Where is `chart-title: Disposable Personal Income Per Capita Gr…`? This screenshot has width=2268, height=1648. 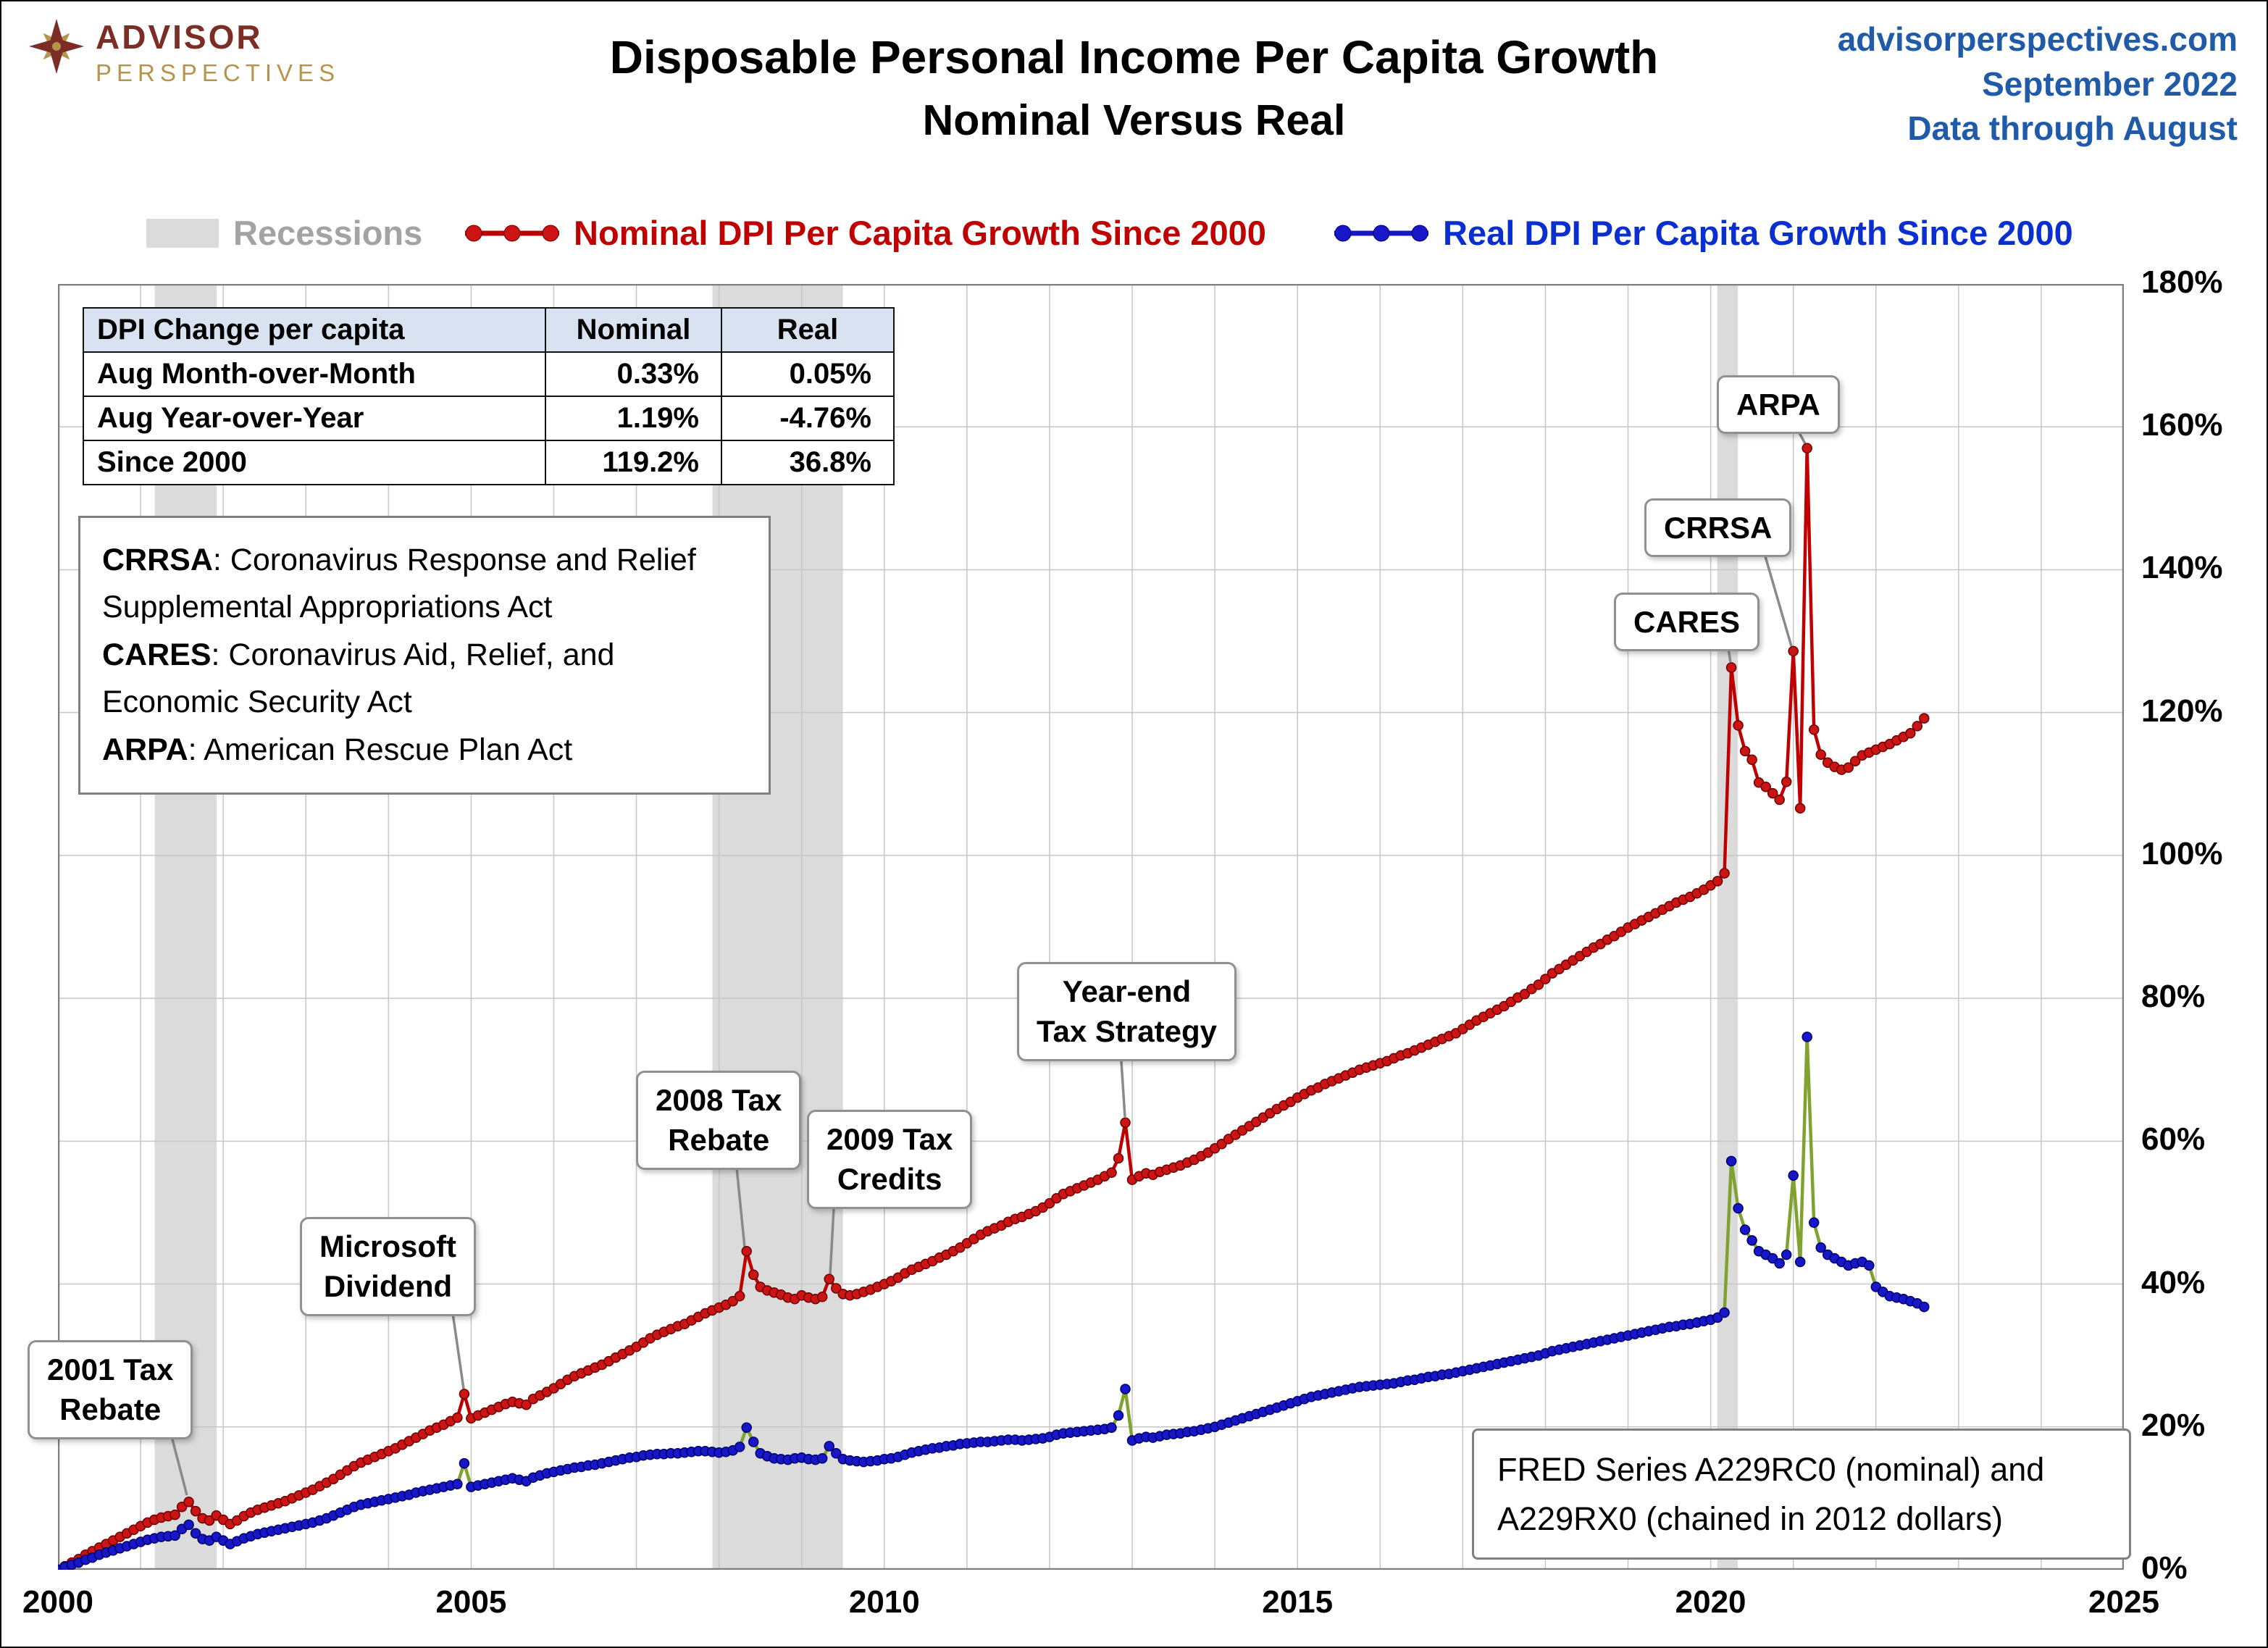 chart-title: Disposable Personal Income Per Capita Gr… is located at coordinates (1134, 87).